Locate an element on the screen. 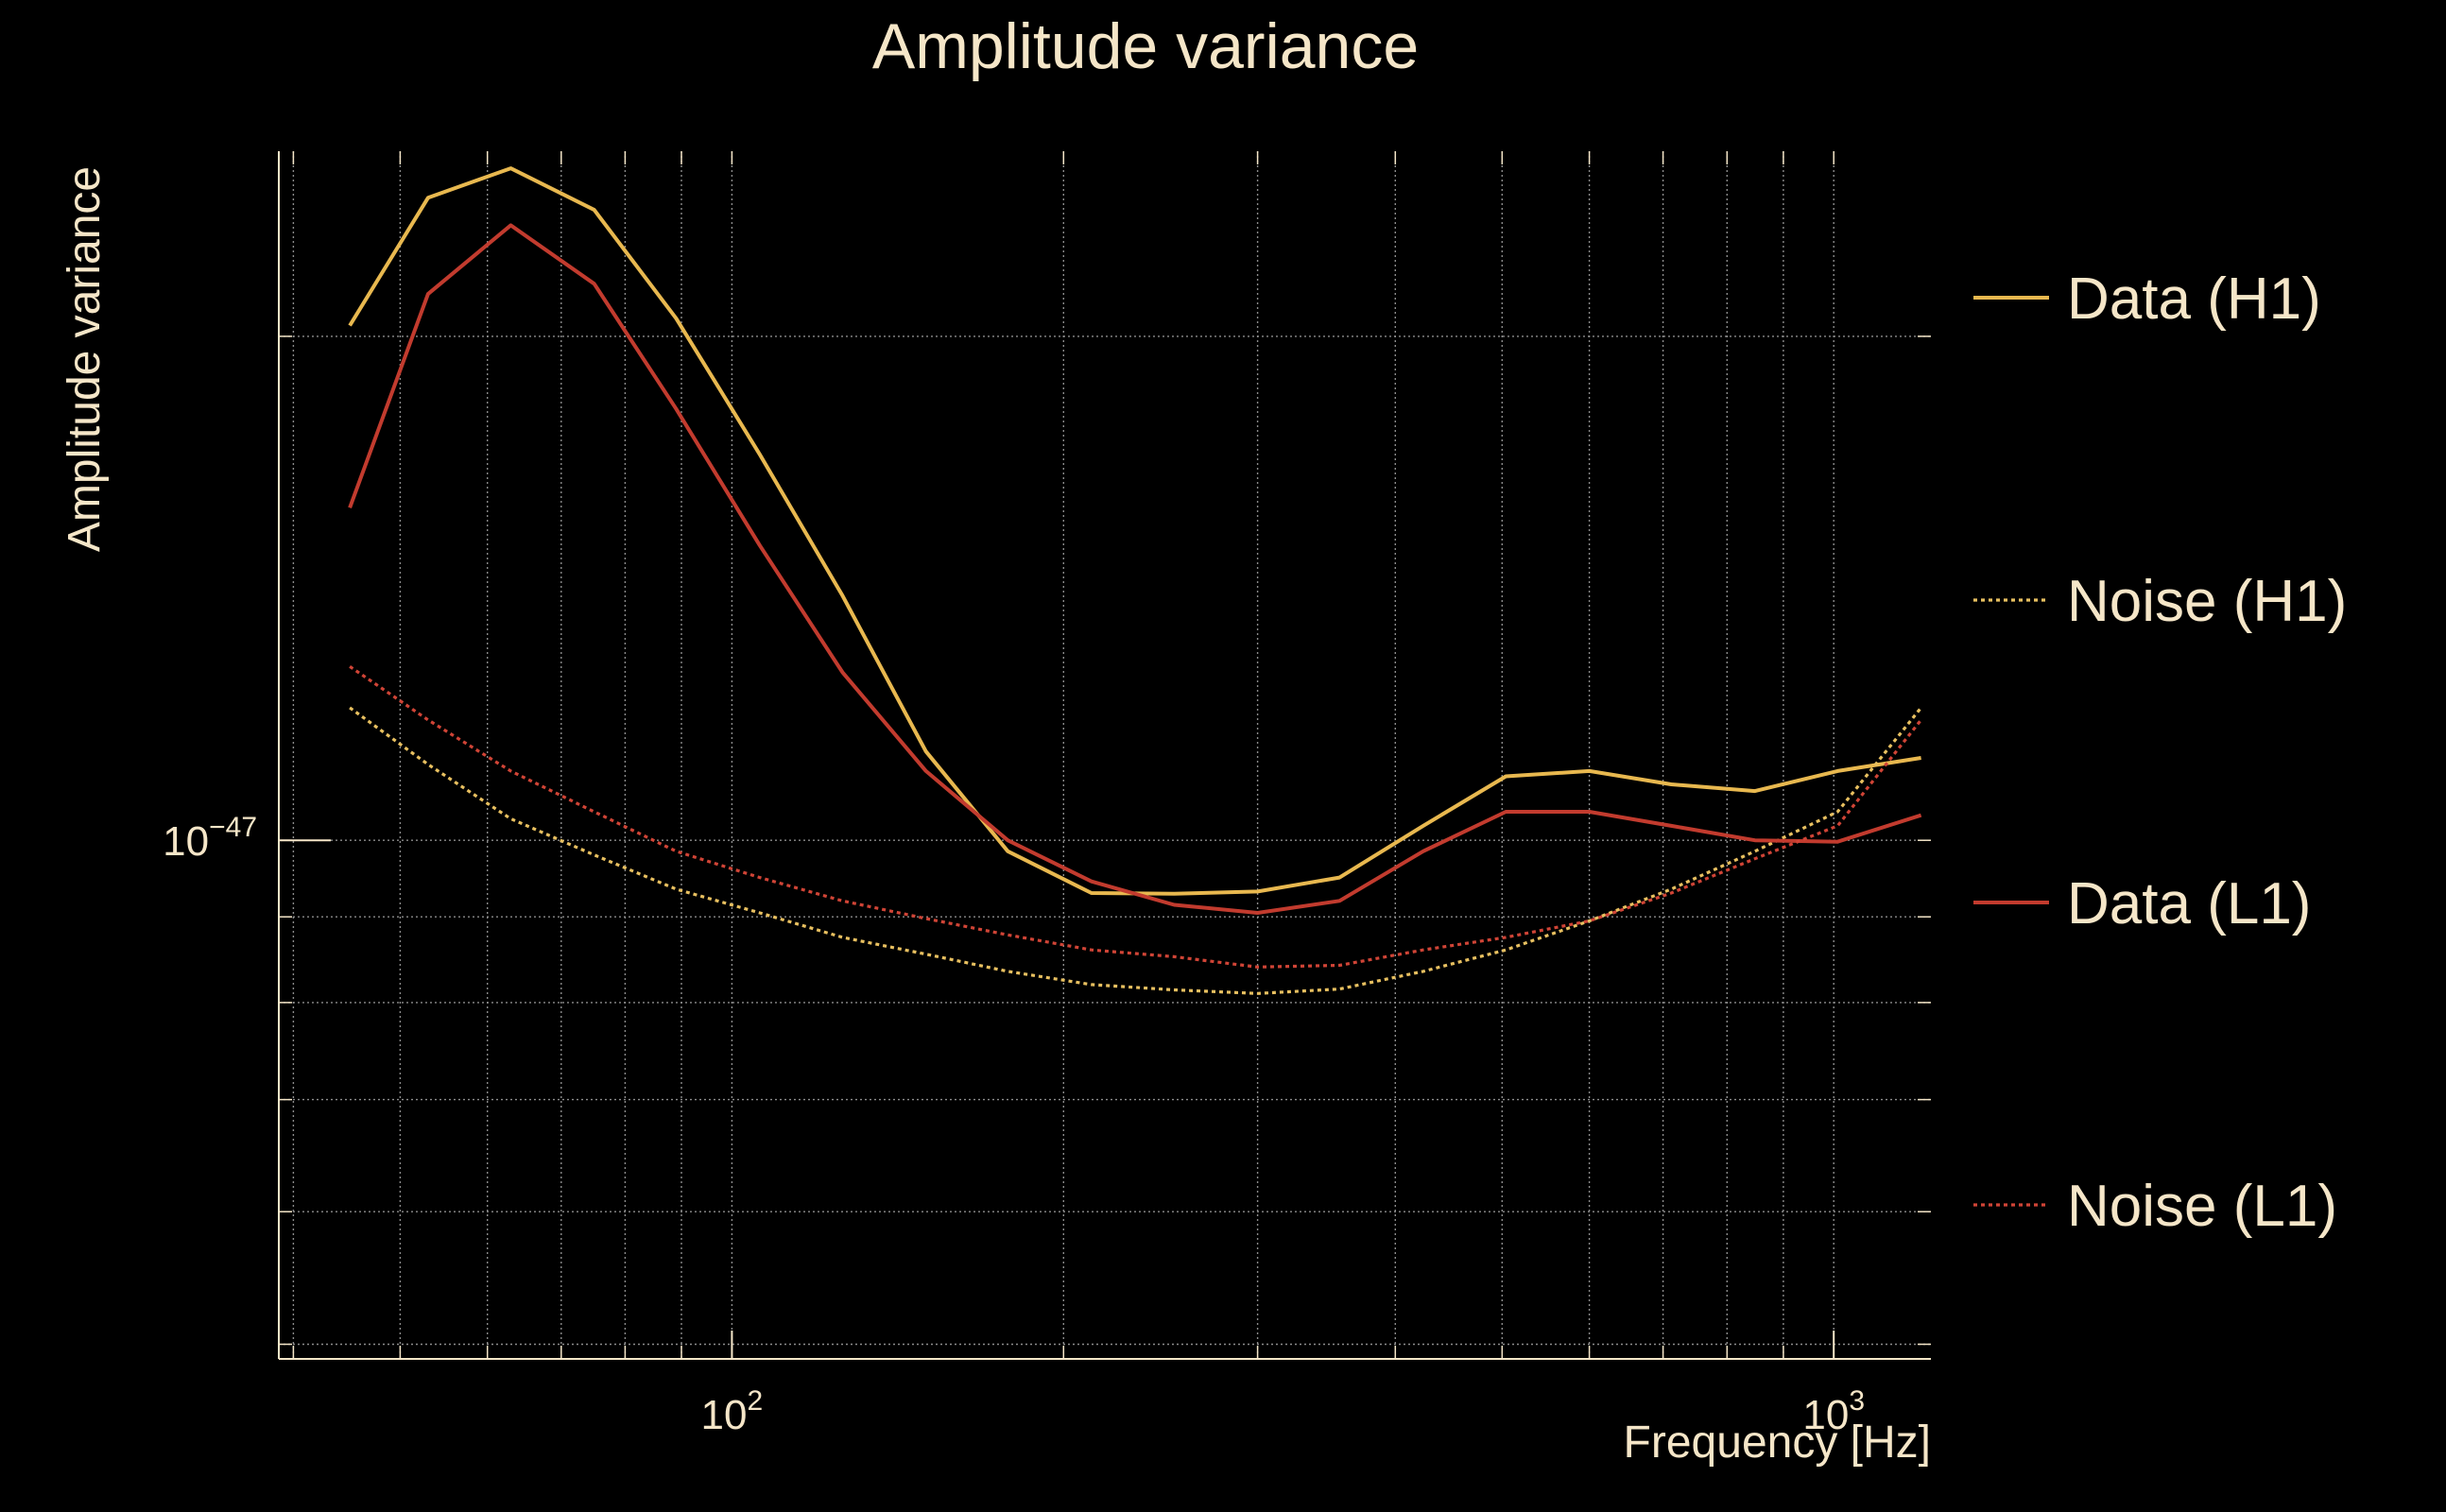  legend-label-1: Data (H1) is located at coordinates (2194, 299).